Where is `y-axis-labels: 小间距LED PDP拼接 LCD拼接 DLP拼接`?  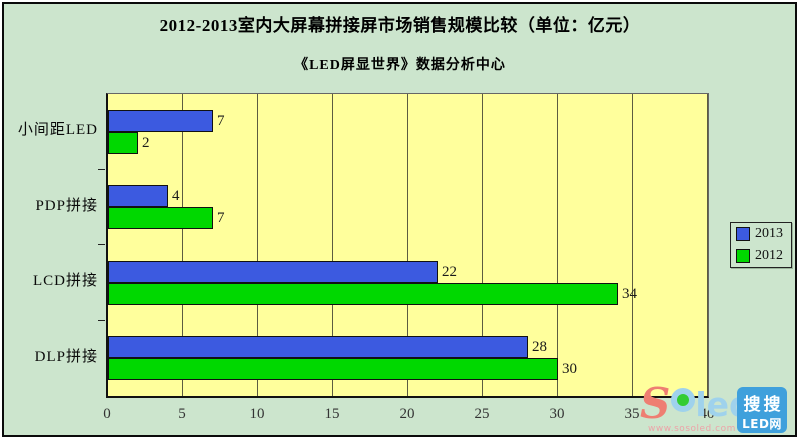 y-axis-labels: 小间距LED PDP拼接 LCD拼接 DLP拼接 is located at coordinates (49, 244).